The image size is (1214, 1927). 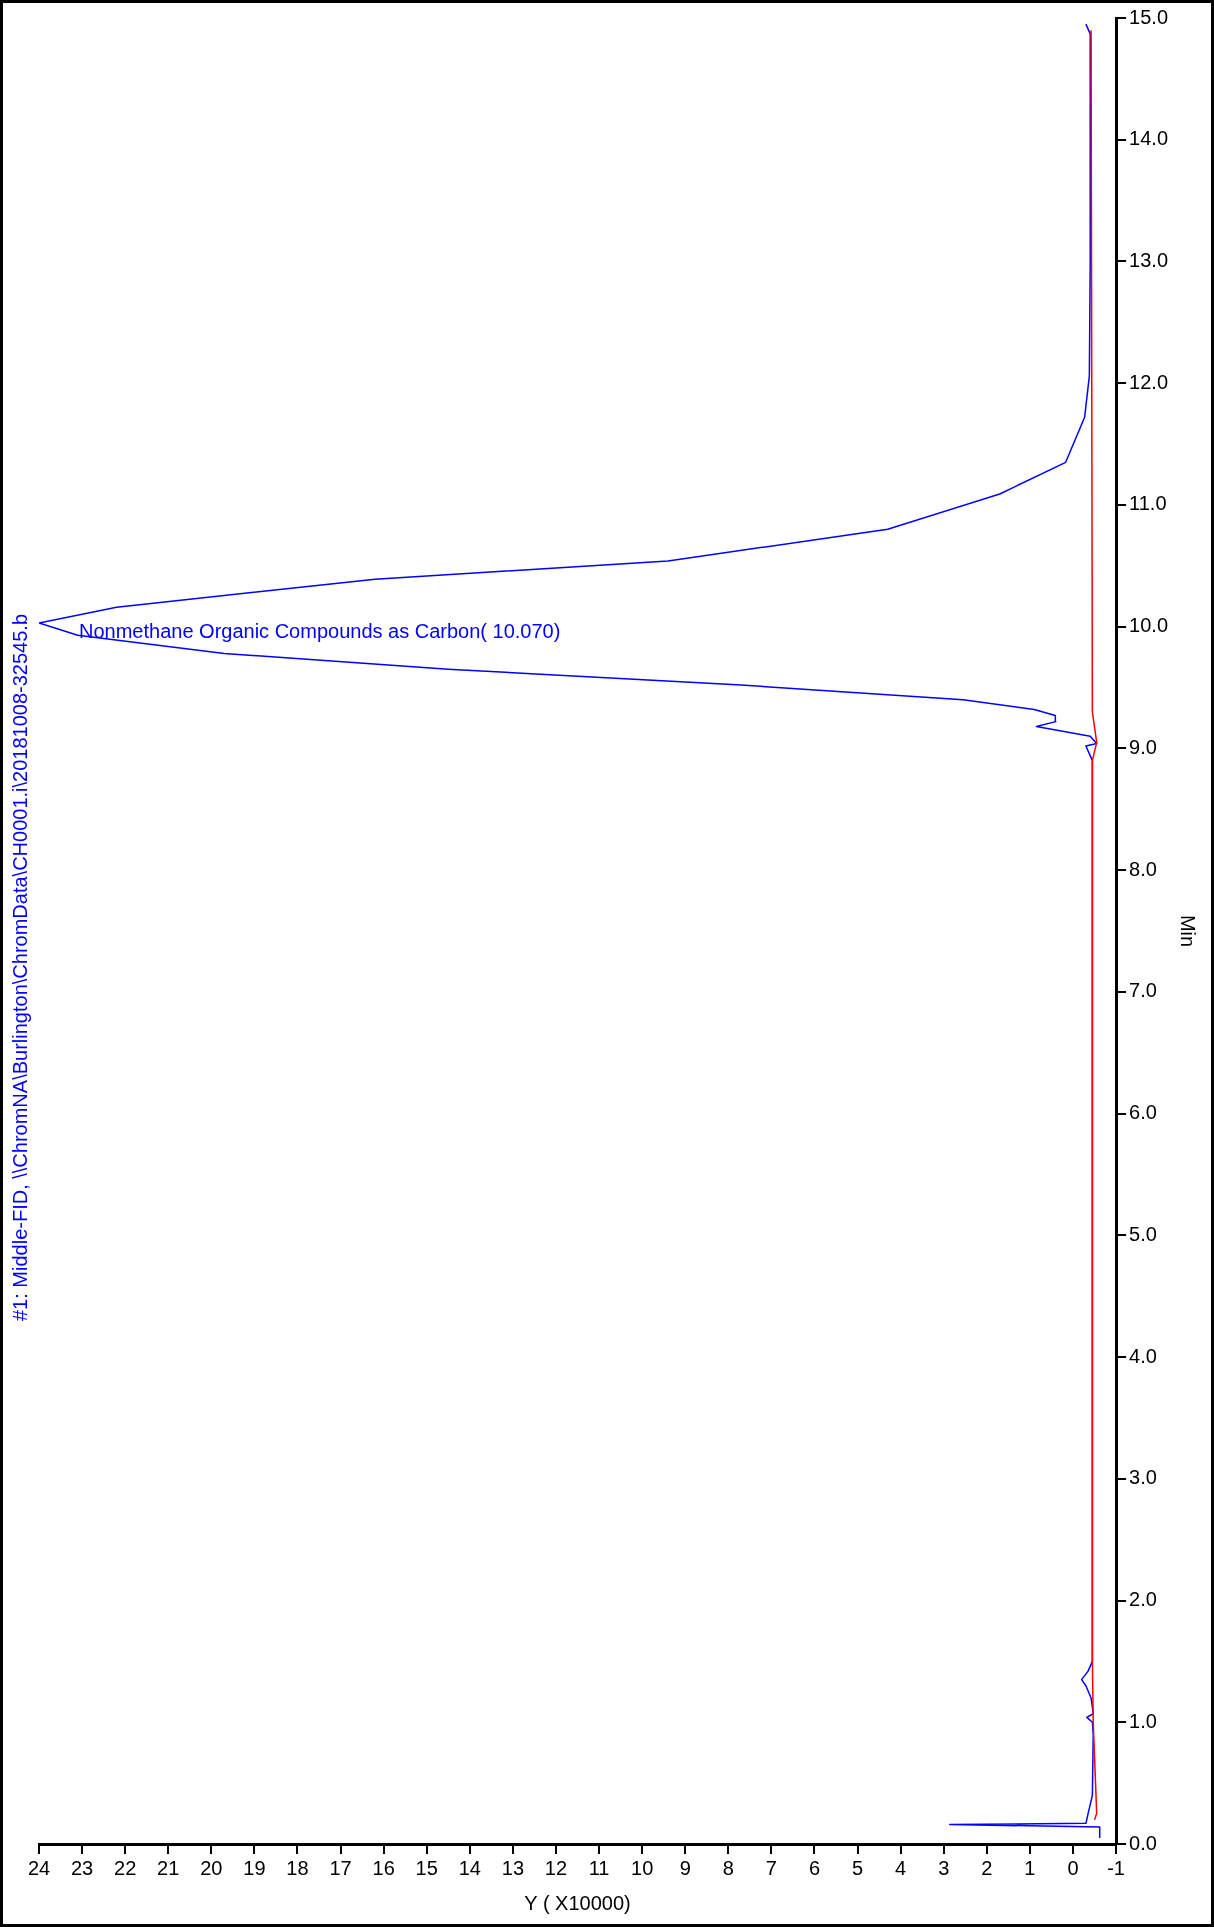 What do you see at coordinates (320, 630) in the screenshot?
I see `annotation: Nonmethane Organic Compounds as Carbon( 10.070)` at bounding box center [320, 630].